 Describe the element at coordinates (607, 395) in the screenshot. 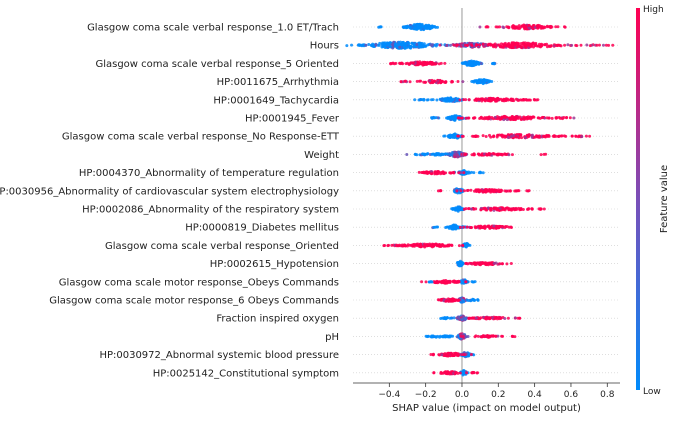

I see `x-tick-label: 0.8` at that location.